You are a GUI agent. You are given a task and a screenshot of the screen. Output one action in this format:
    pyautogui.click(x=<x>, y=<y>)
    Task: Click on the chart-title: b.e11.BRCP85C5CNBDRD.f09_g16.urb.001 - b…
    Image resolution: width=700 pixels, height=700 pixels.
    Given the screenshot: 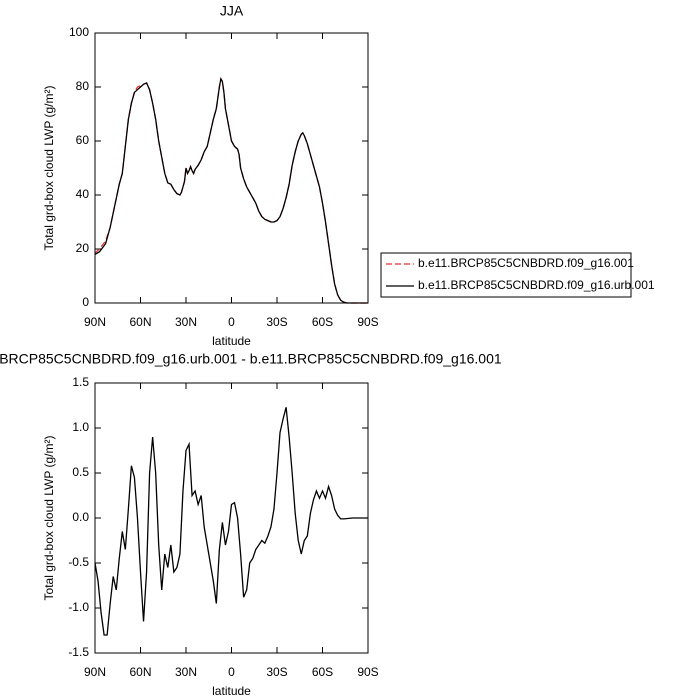 What is the action you would take?
    pyautogui.click(x=251, y=359)
    